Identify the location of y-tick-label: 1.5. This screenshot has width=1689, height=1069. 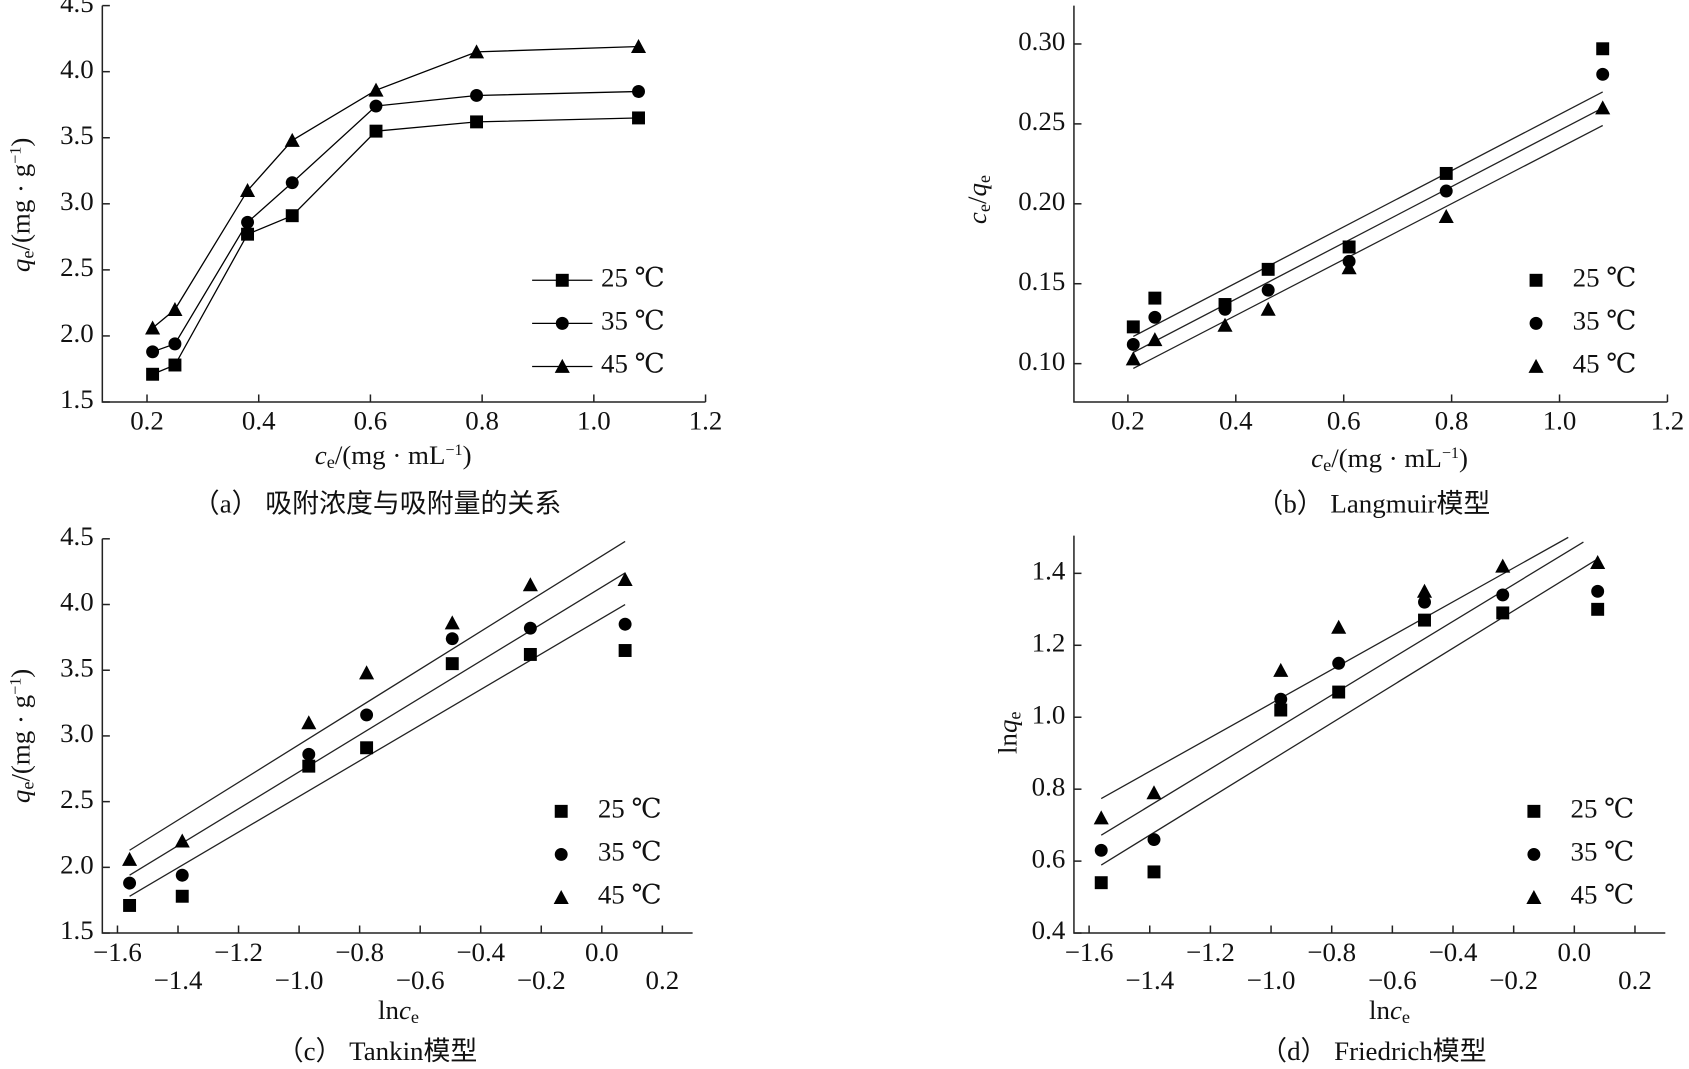
(77, 399).